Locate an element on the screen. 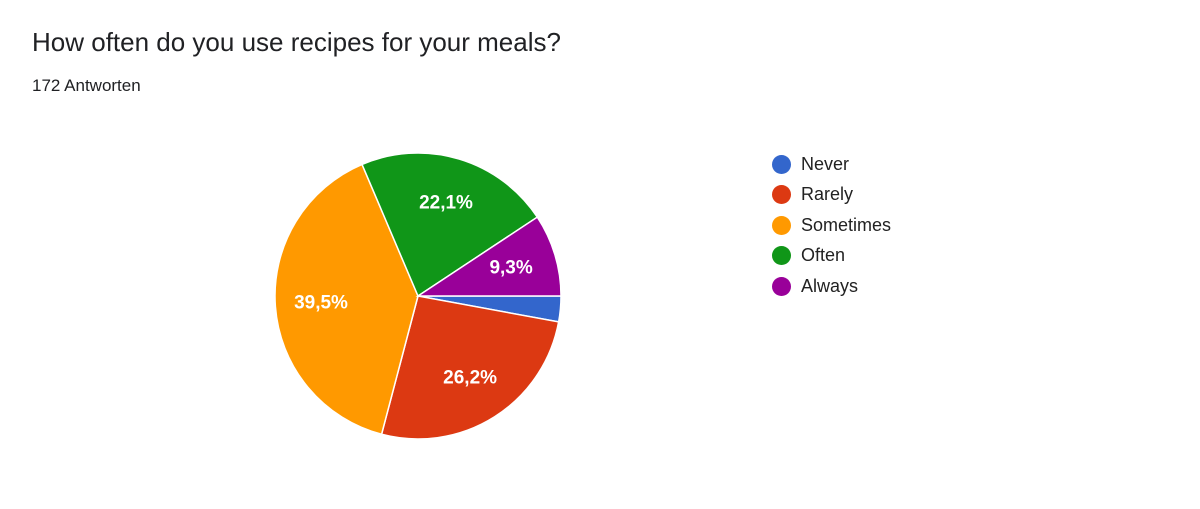 The image size is (1200, 509). legend-item-always: Always is located at coordinates (831, 286).